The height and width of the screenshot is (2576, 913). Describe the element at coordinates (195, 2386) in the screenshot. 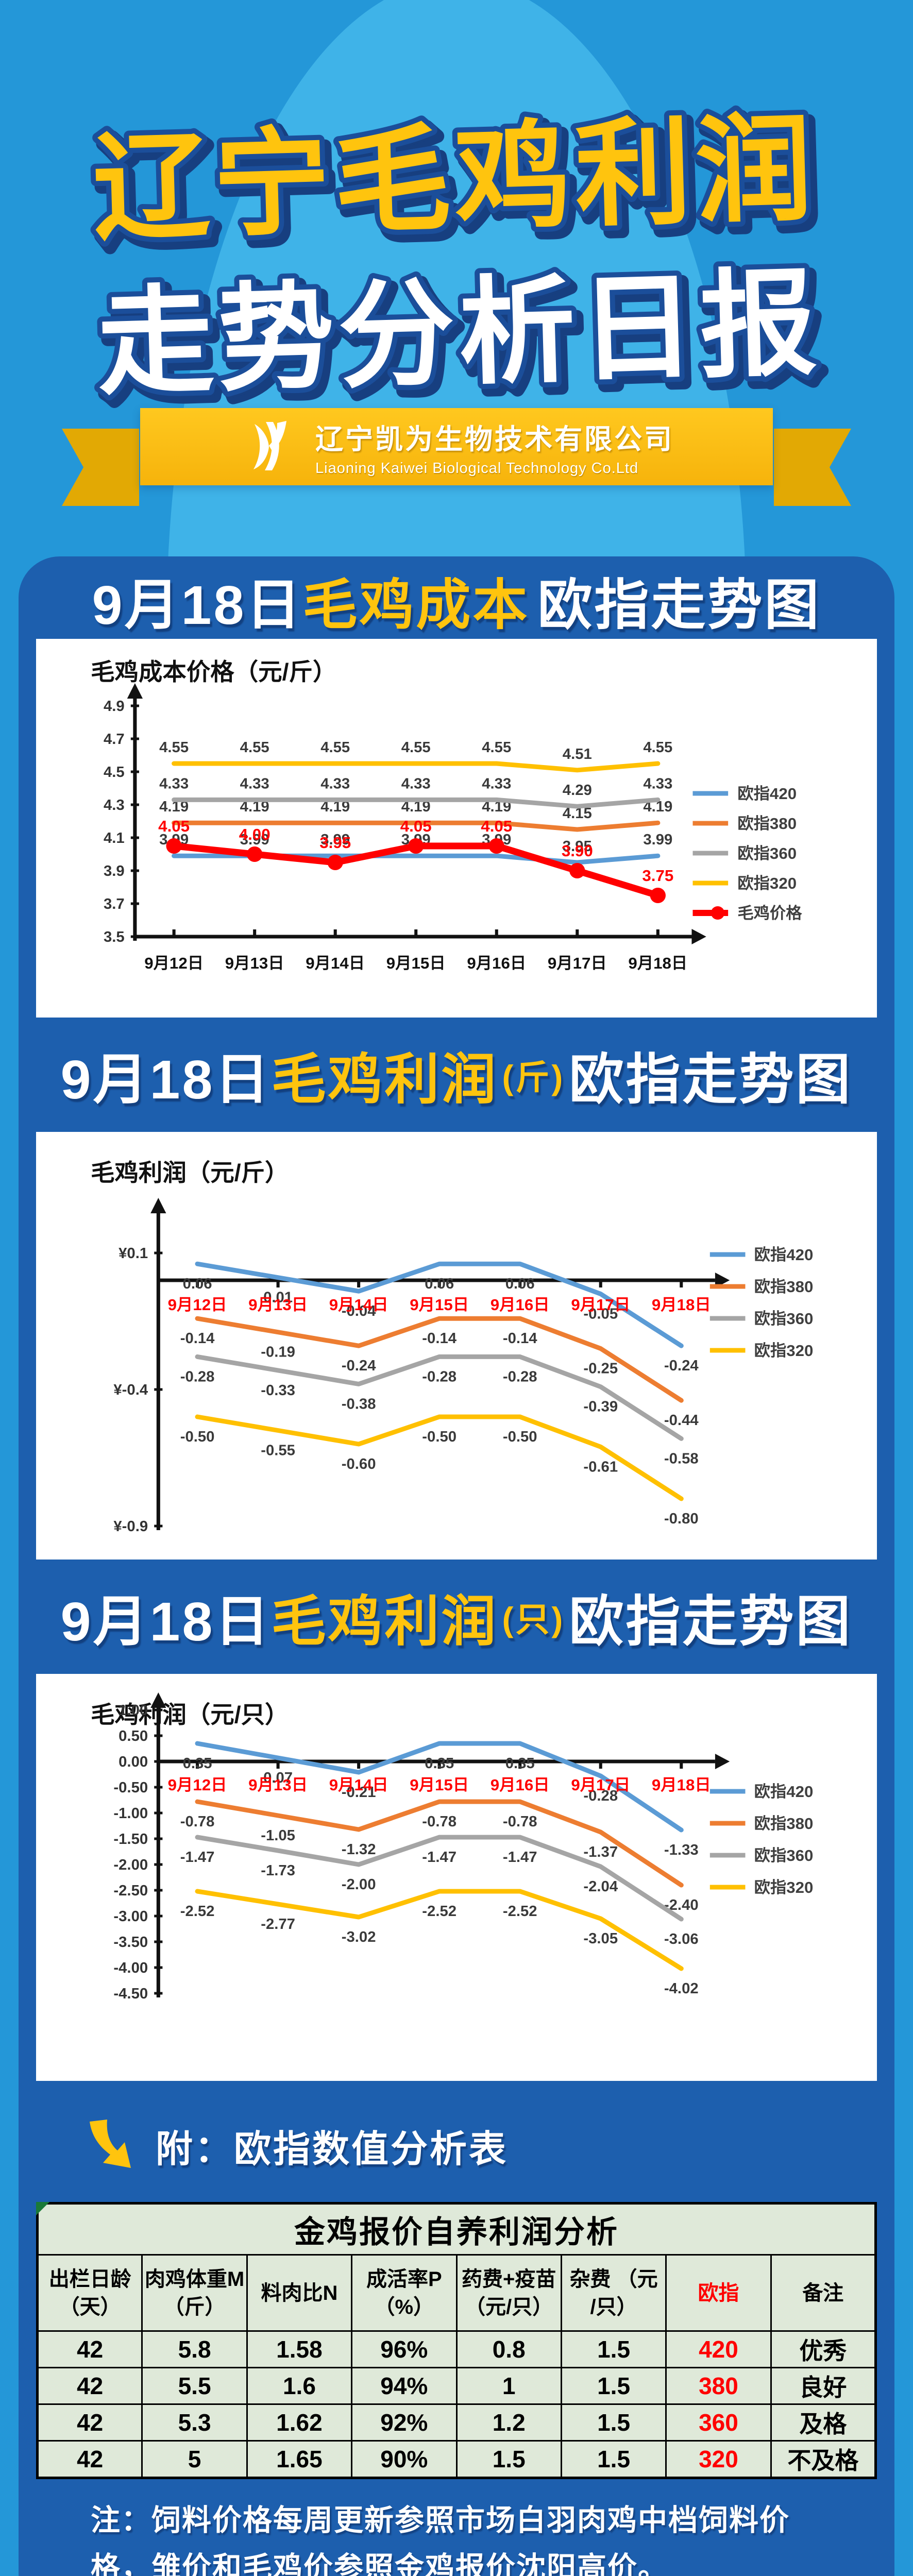

I see `table-cell: 5.5` at that location.